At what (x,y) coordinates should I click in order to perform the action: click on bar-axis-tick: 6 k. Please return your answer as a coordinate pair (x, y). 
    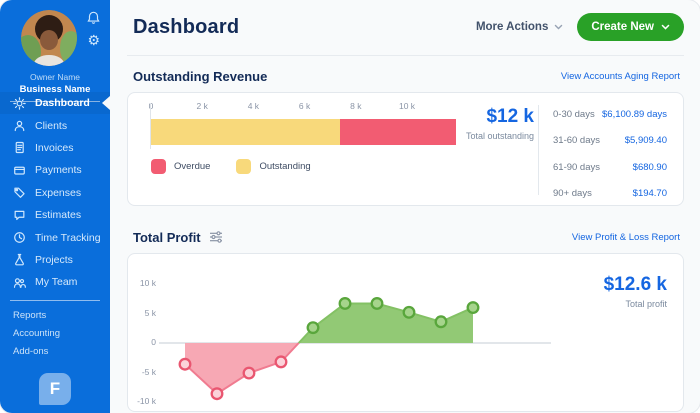
    Looking at the image, I should click on (304, 106).